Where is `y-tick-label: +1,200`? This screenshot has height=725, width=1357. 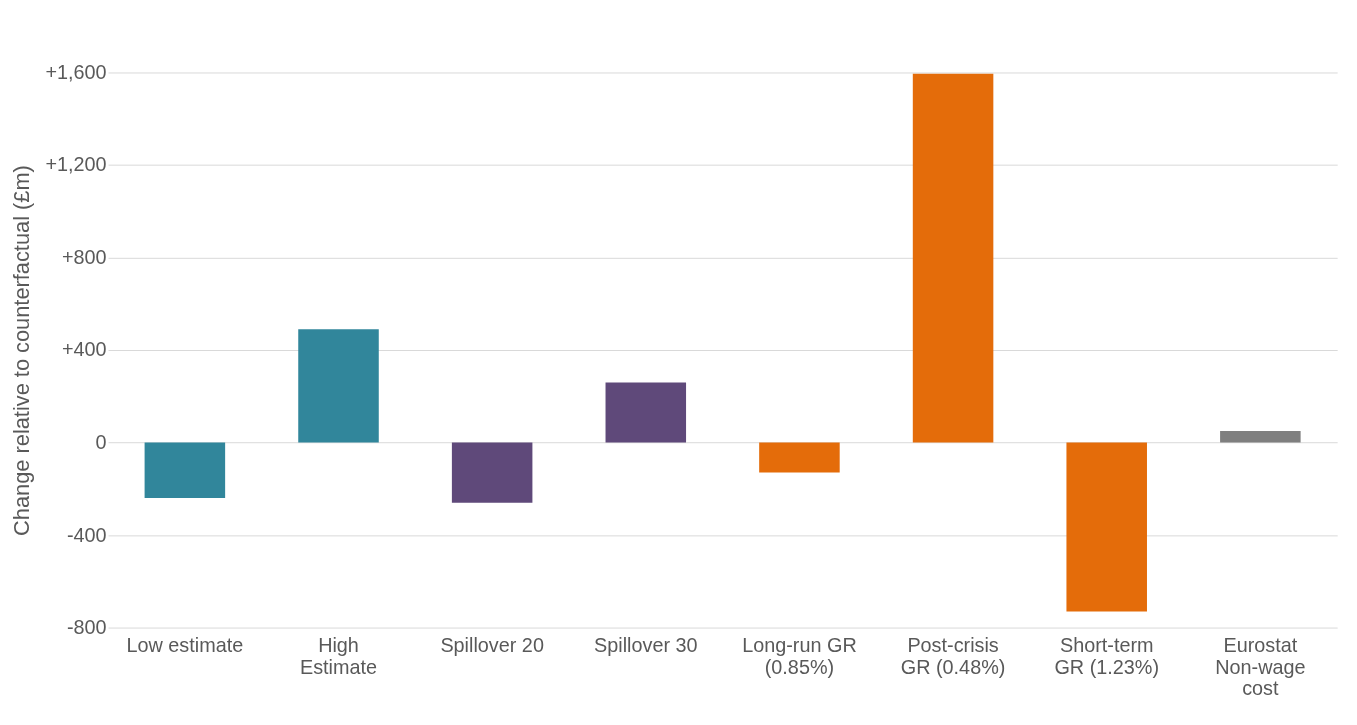
y-tick-label: +1,200 is located at coordinates (76, 164).